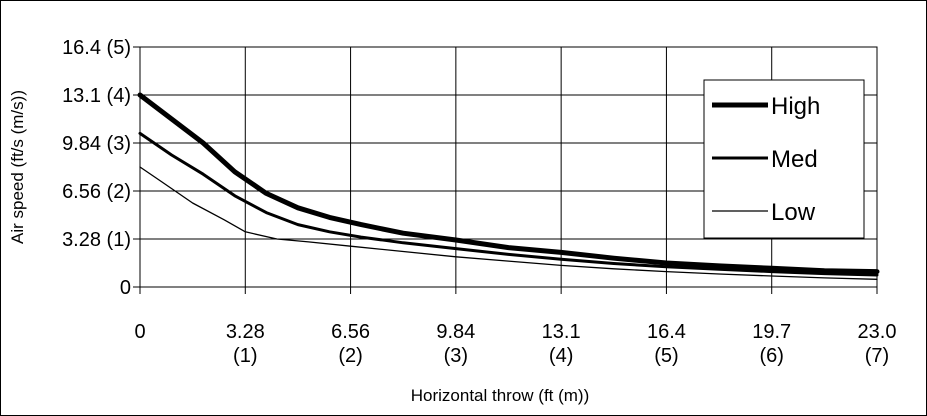  What do you see at coordinates (96, 96) in the screenshot?
I see `y-tick-label: 13.1 (4)` at bounding box center [96, 96].